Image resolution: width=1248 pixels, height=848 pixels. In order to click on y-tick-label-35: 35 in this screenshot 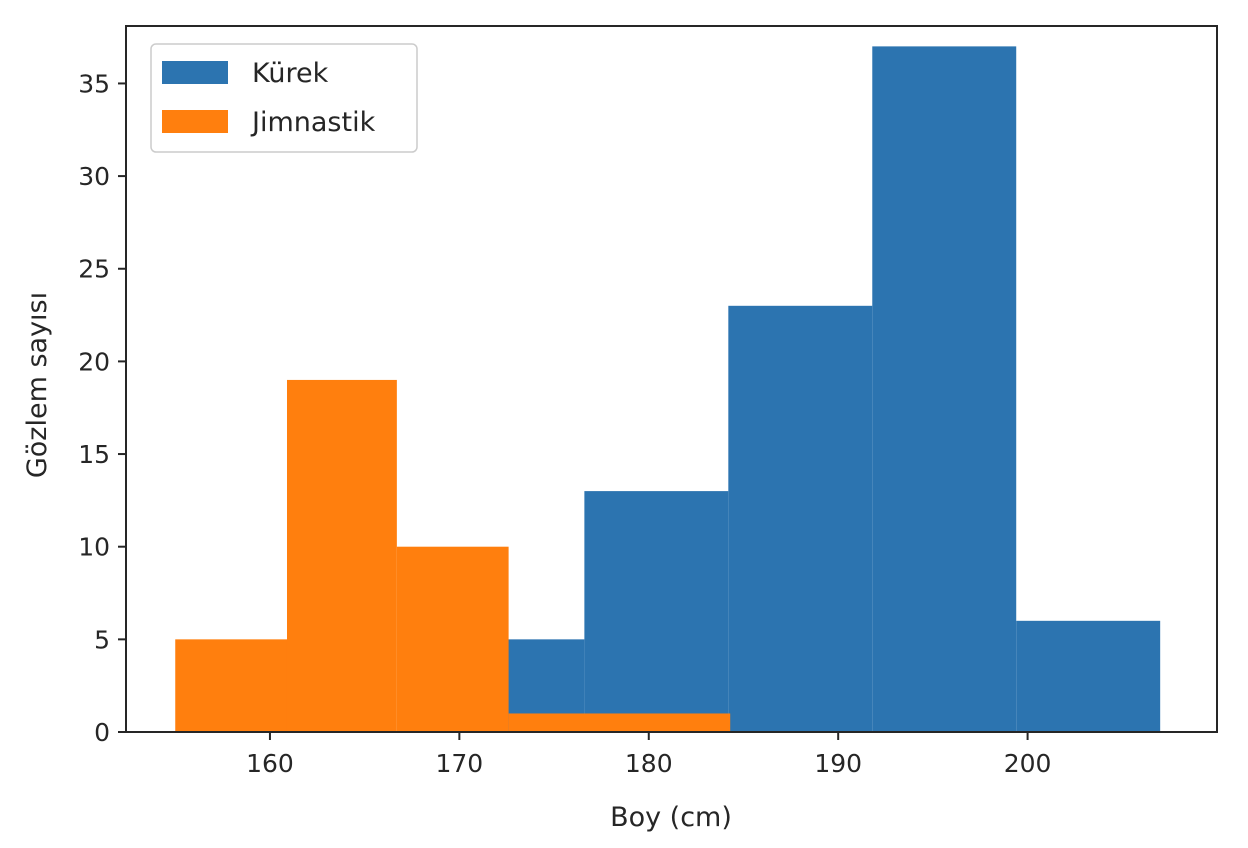, I will do `click(94, 83)`.